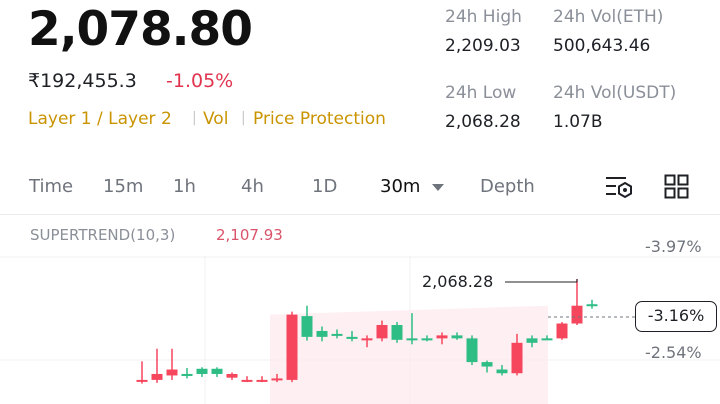  Describe the element at coordinates (602, 46) in the screenshot. I see `stat-vol-eth-value: 500,643.46` at that location.